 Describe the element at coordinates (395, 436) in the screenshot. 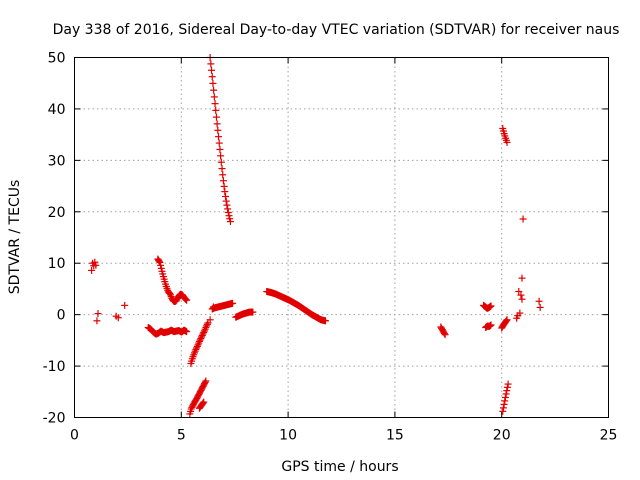

I see `x-tick-label: 15` at that location.